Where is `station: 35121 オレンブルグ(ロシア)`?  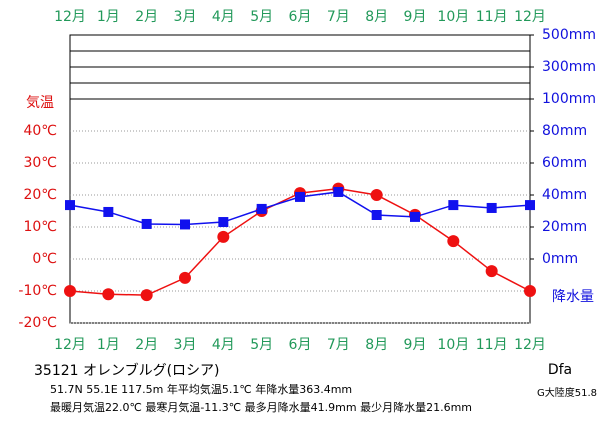
station: 35121 オレンブルグ(ロシア) is located at coordinates (127, 370).